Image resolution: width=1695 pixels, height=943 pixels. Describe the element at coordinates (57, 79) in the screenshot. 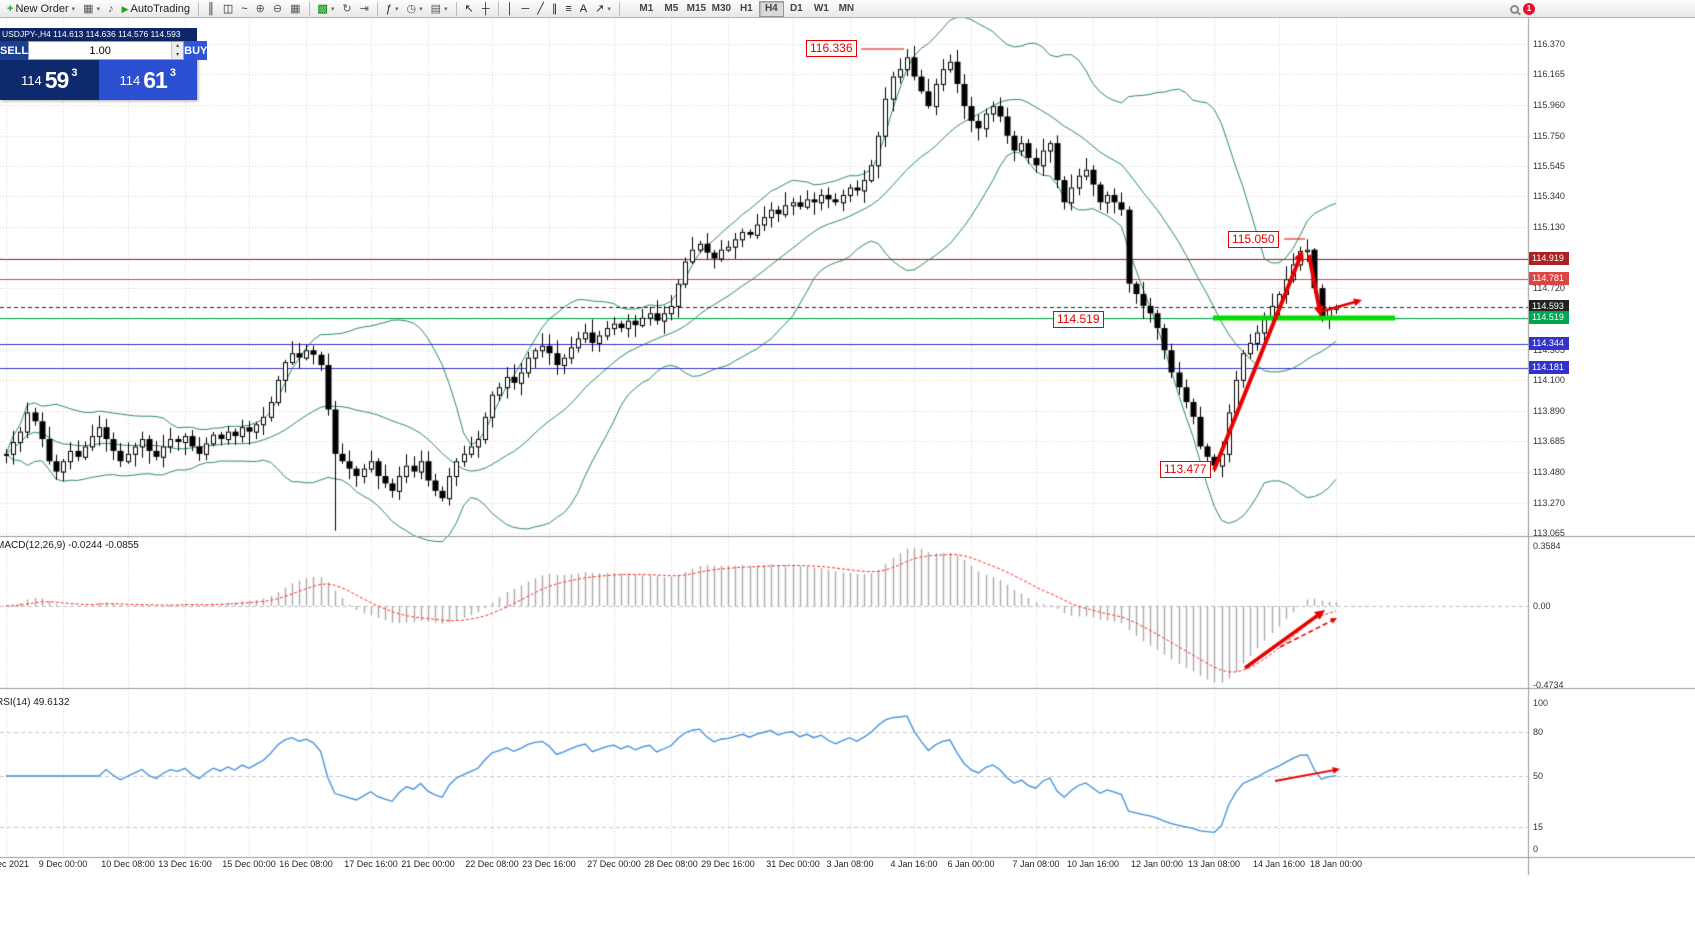

I see `sell-price-big: 59` at that location.